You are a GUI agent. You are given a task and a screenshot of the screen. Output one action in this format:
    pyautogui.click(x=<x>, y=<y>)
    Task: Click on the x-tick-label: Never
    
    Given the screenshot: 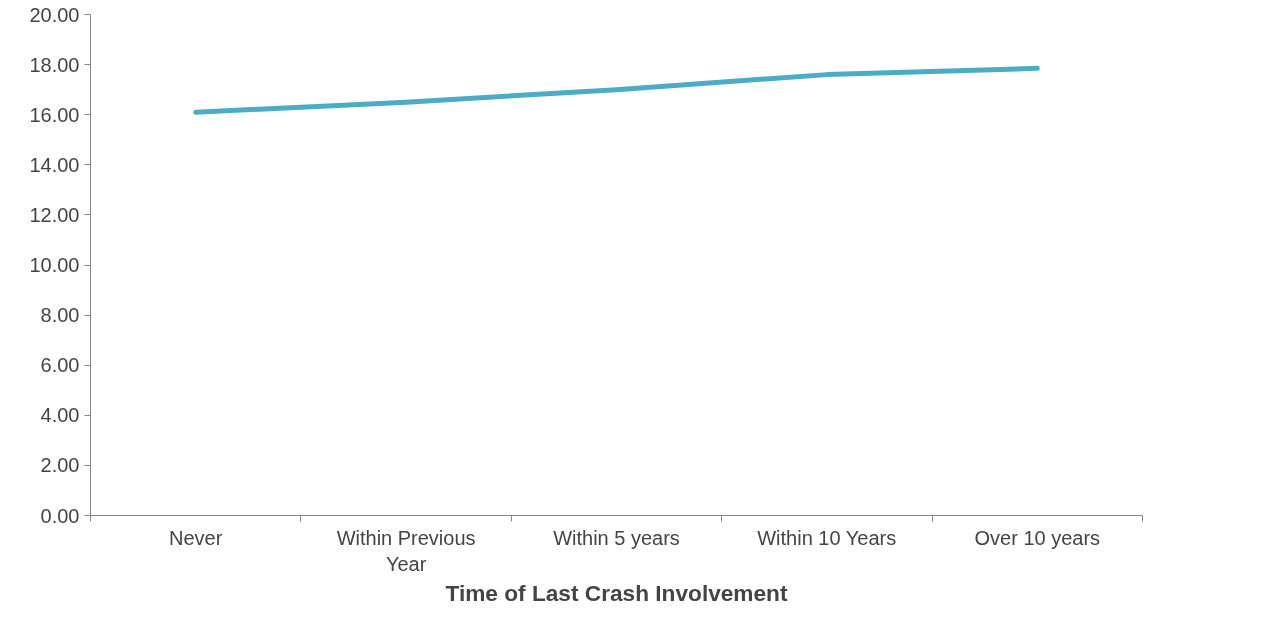 What is the action you would take?
    pyautogui.click(x=196, y=537)
    